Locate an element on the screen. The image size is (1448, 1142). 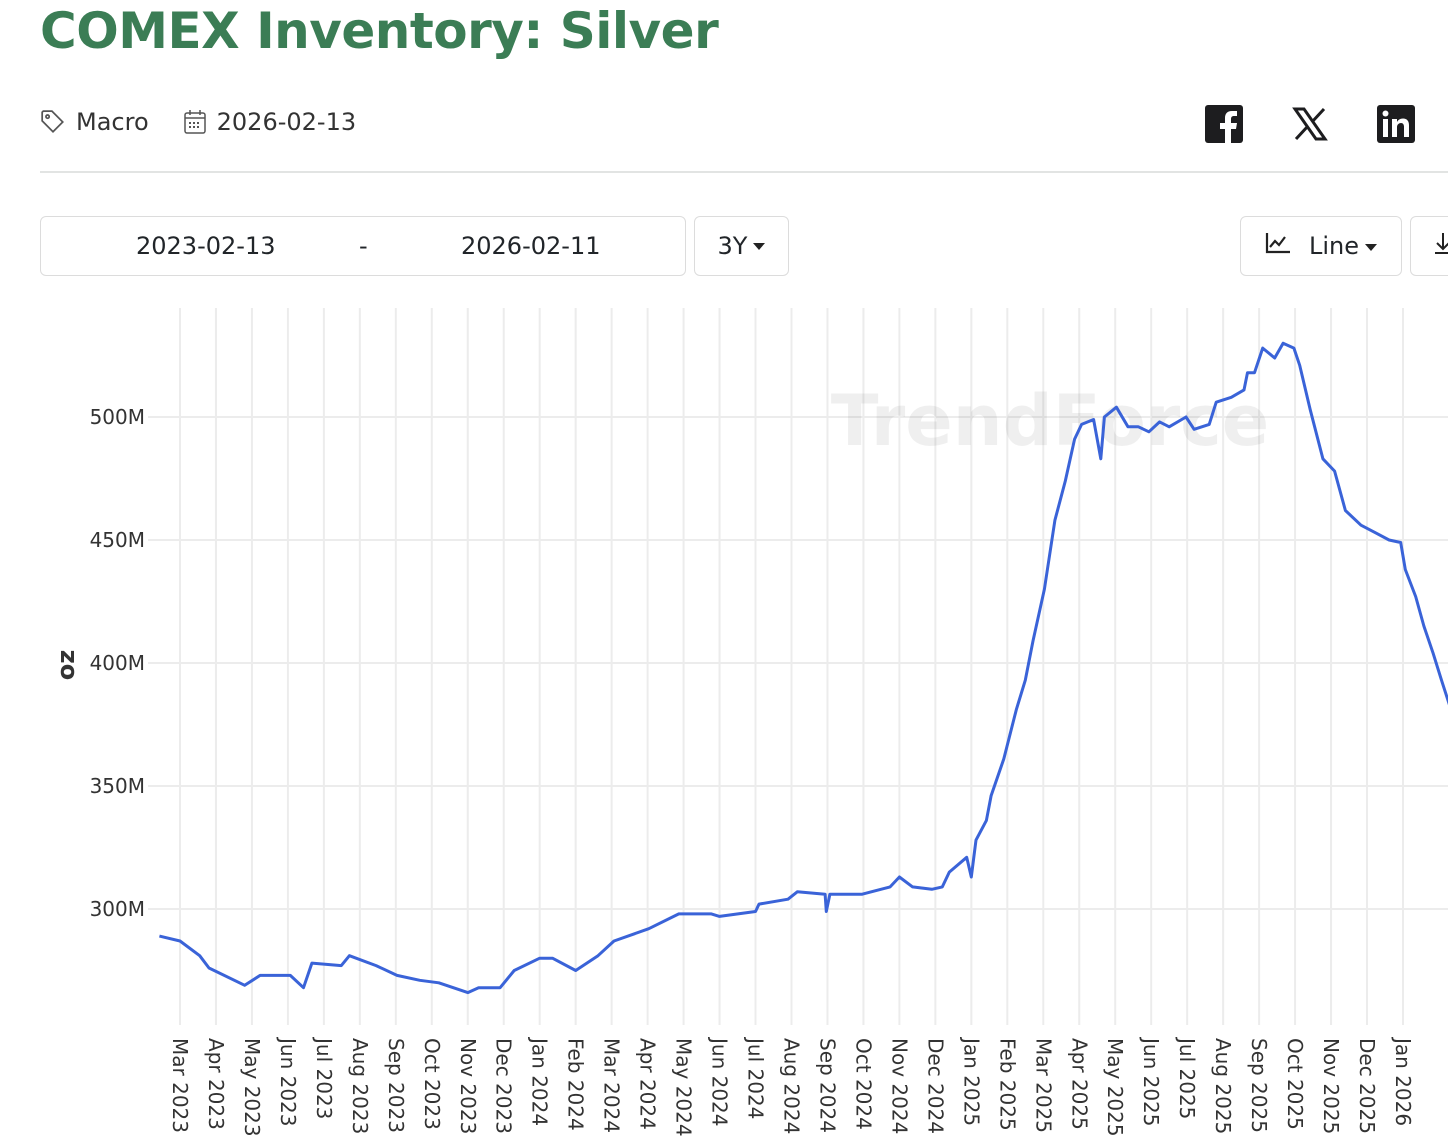
x-tick-label: Aug 2023 is located at coordinates (360, 1086).